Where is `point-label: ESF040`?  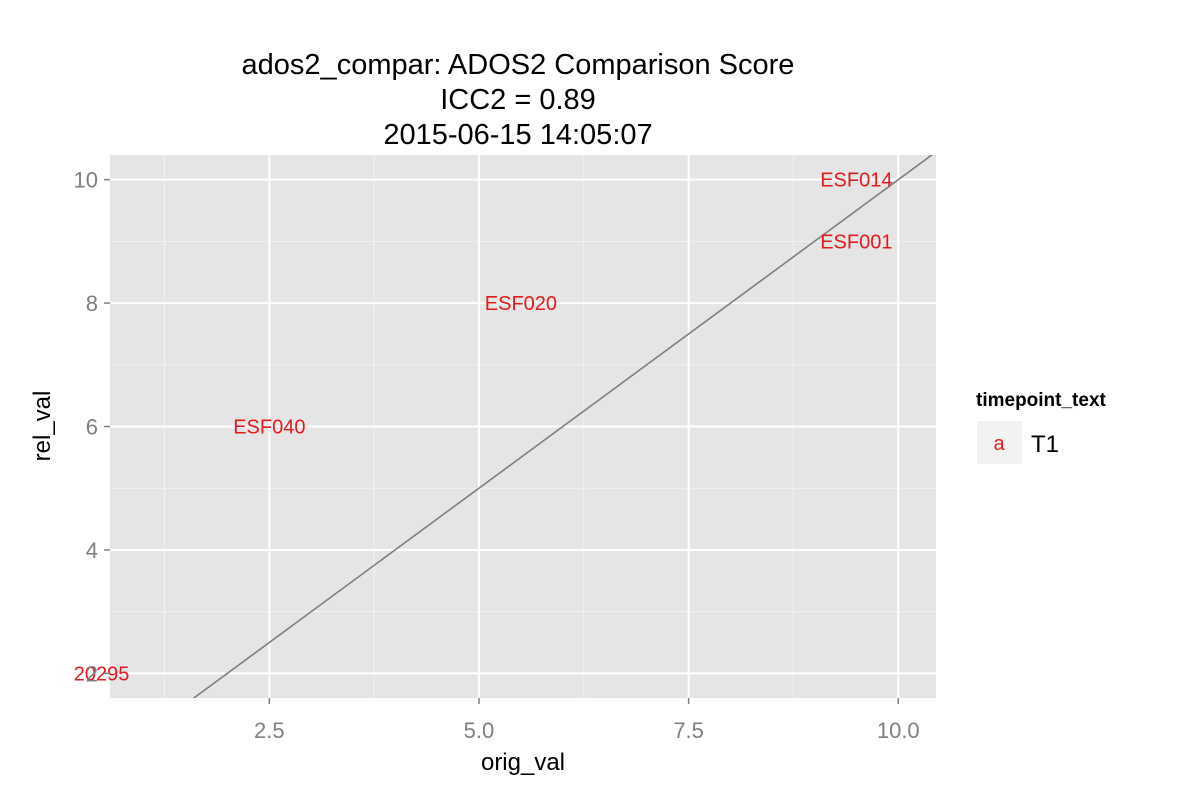 point-label: ESF040 is located at coordinates (269, 428).